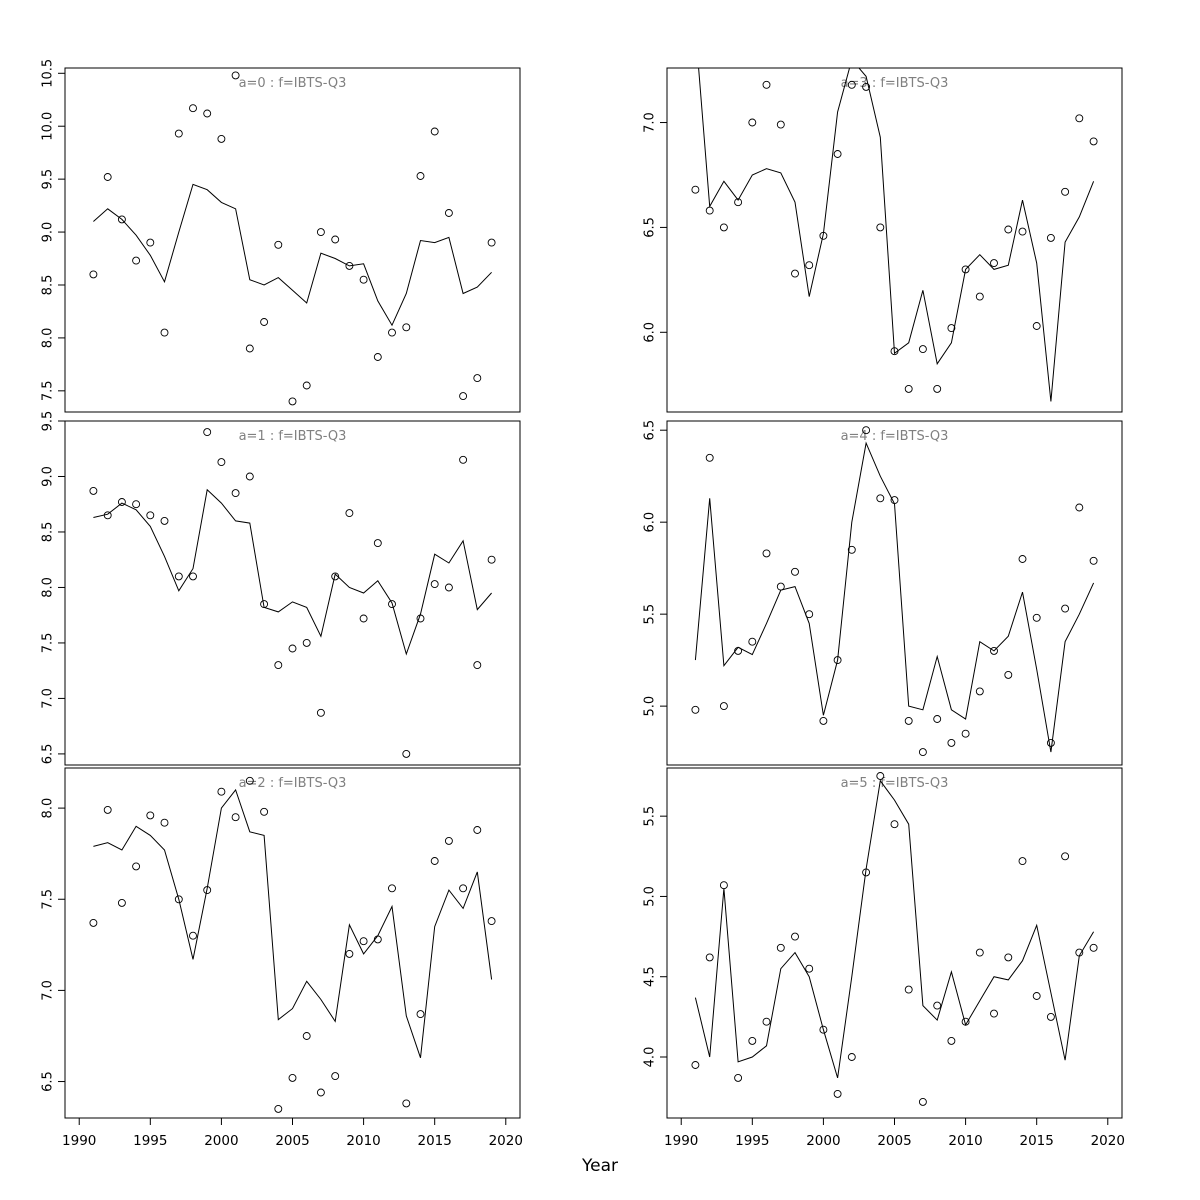 Image resolution: width=1200 pixels, height=1200 pixels. Describe the element at coordinates (895, 436) in the screenshot. I see `panel-title: a=4 : f=IBTS-Q3` at that location.